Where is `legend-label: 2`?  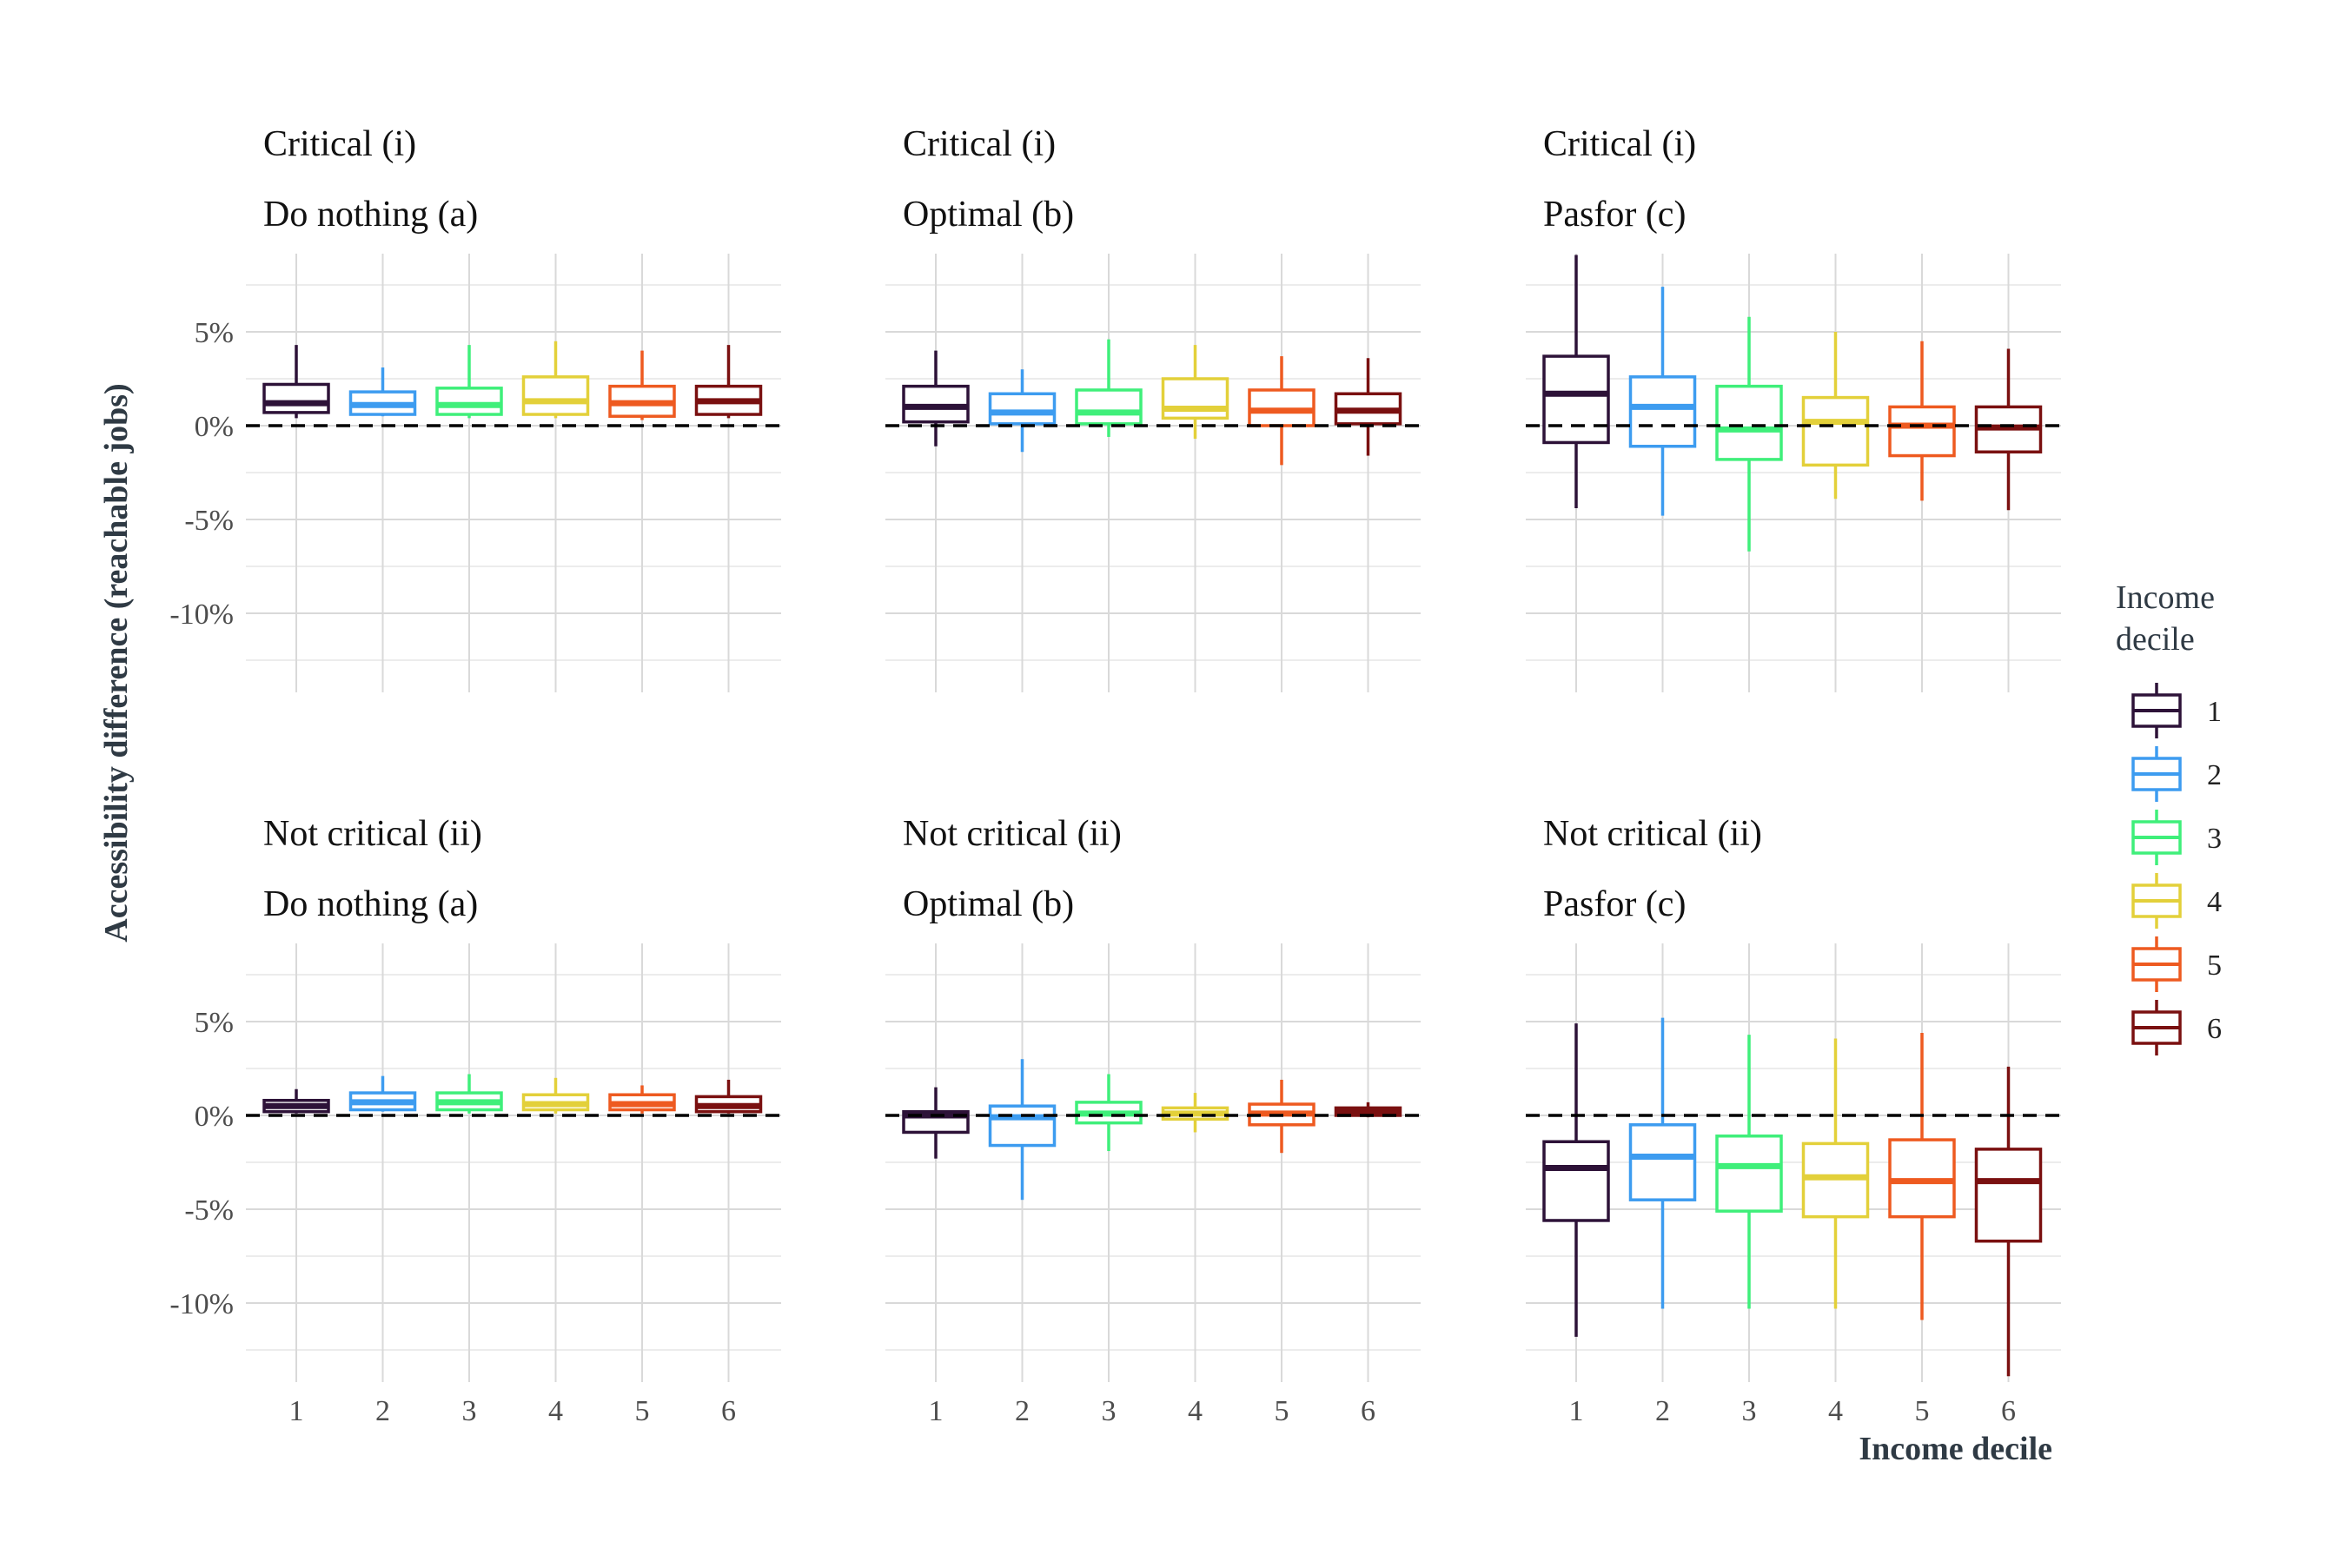
legend-label: 2 is located at coordinates (2215, 775).